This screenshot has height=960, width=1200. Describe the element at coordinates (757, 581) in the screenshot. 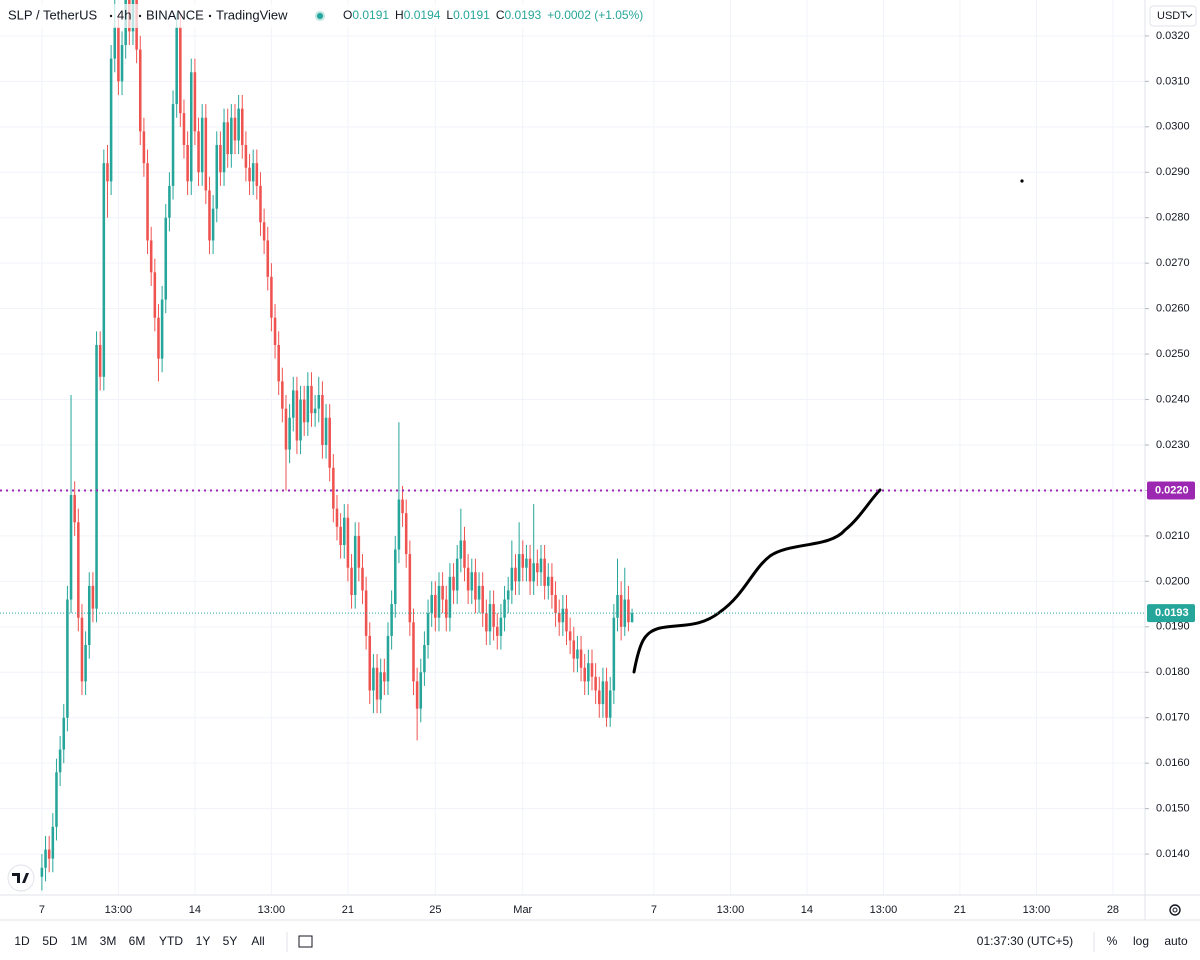

I see `drawn-forecast-curve` at that location.